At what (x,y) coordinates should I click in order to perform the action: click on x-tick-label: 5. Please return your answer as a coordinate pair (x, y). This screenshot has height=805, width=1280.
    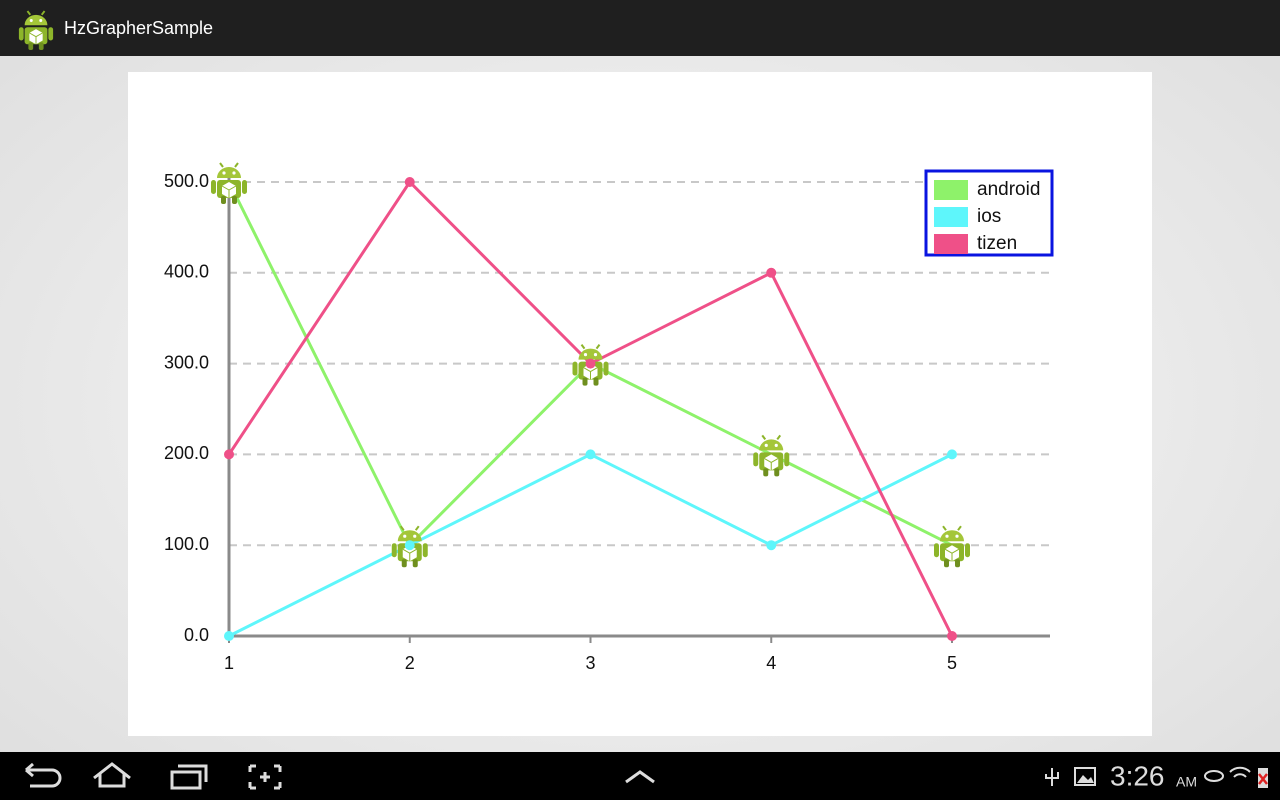
    Looking at the image, I should click on (952, 663).